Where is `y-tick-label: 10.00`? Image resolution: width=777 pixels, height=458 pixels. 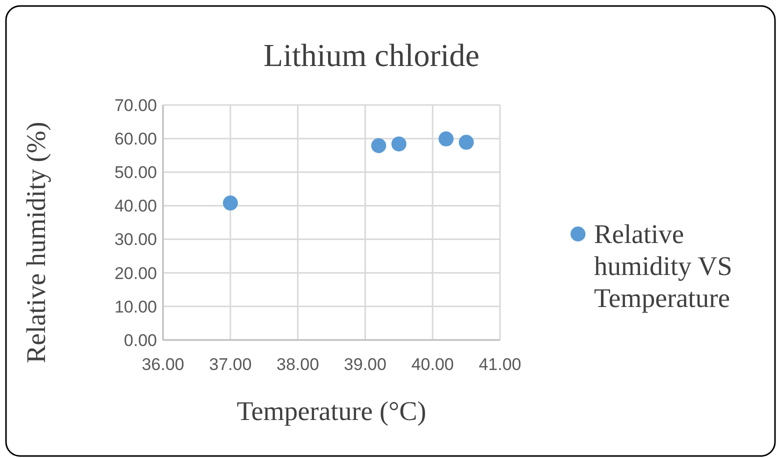 y-tick-label: 10.00 is located at coordinates (135, 306).